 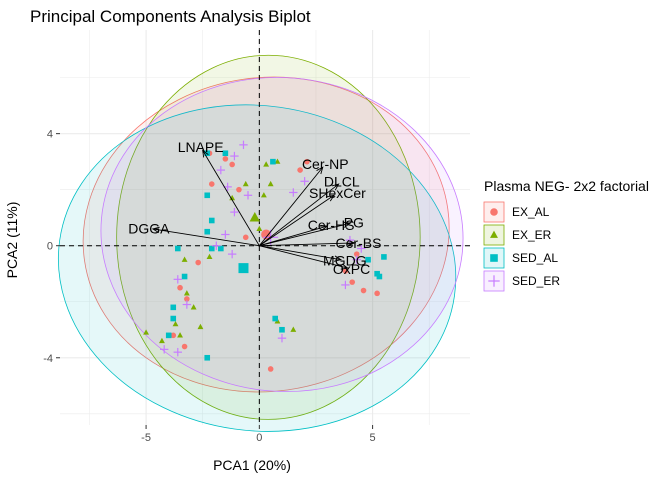 I want to click on loading-label-cer-np: Cer-NP, so click(x=325, y=164).